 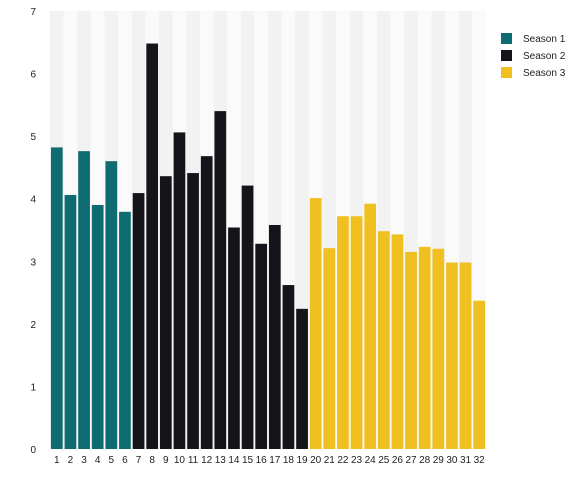 What do you see at coordinates (33, 200) in the screenshot?
I see `y-tick-label: 4` at bounding box center [33, 200].